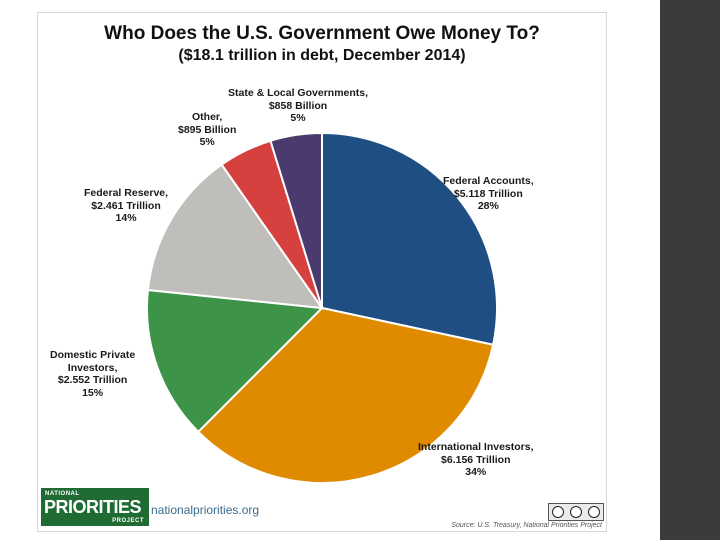  I want to click on pie-slice-domestic-private-investors, so click(235, 361).